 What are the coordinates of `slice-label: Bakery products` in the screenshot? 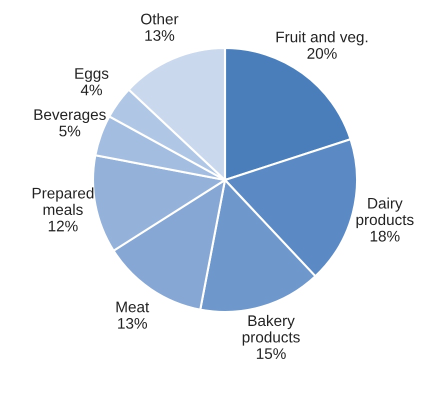 It's located at (271, 330).